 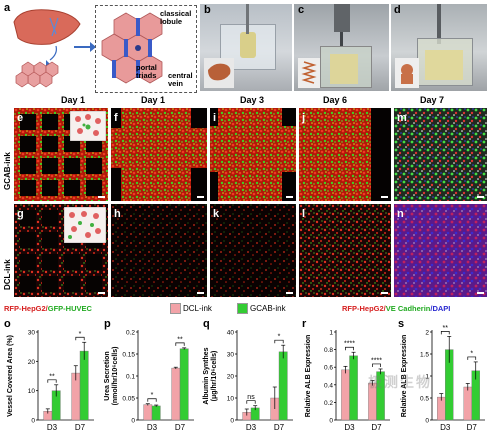 What do you see at coordinates (111, 376) in the screenshot?
I see `y-axis-label: Urea Secretion(nmol/hr/10⁶cells)` at bounding box center [111, 376].